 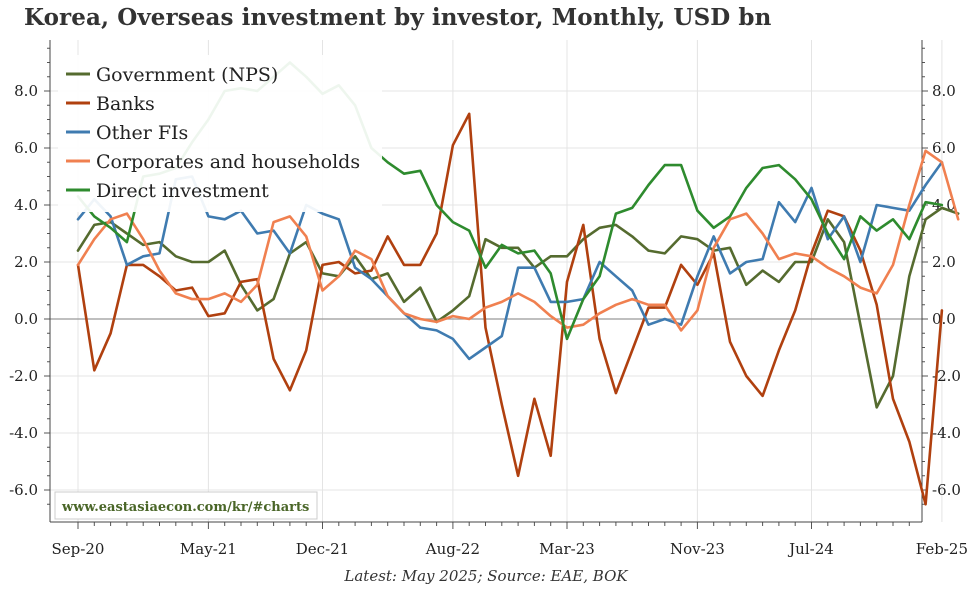 I want to click on y-tick-label-right: -6.0, so click(x=946, y=490).